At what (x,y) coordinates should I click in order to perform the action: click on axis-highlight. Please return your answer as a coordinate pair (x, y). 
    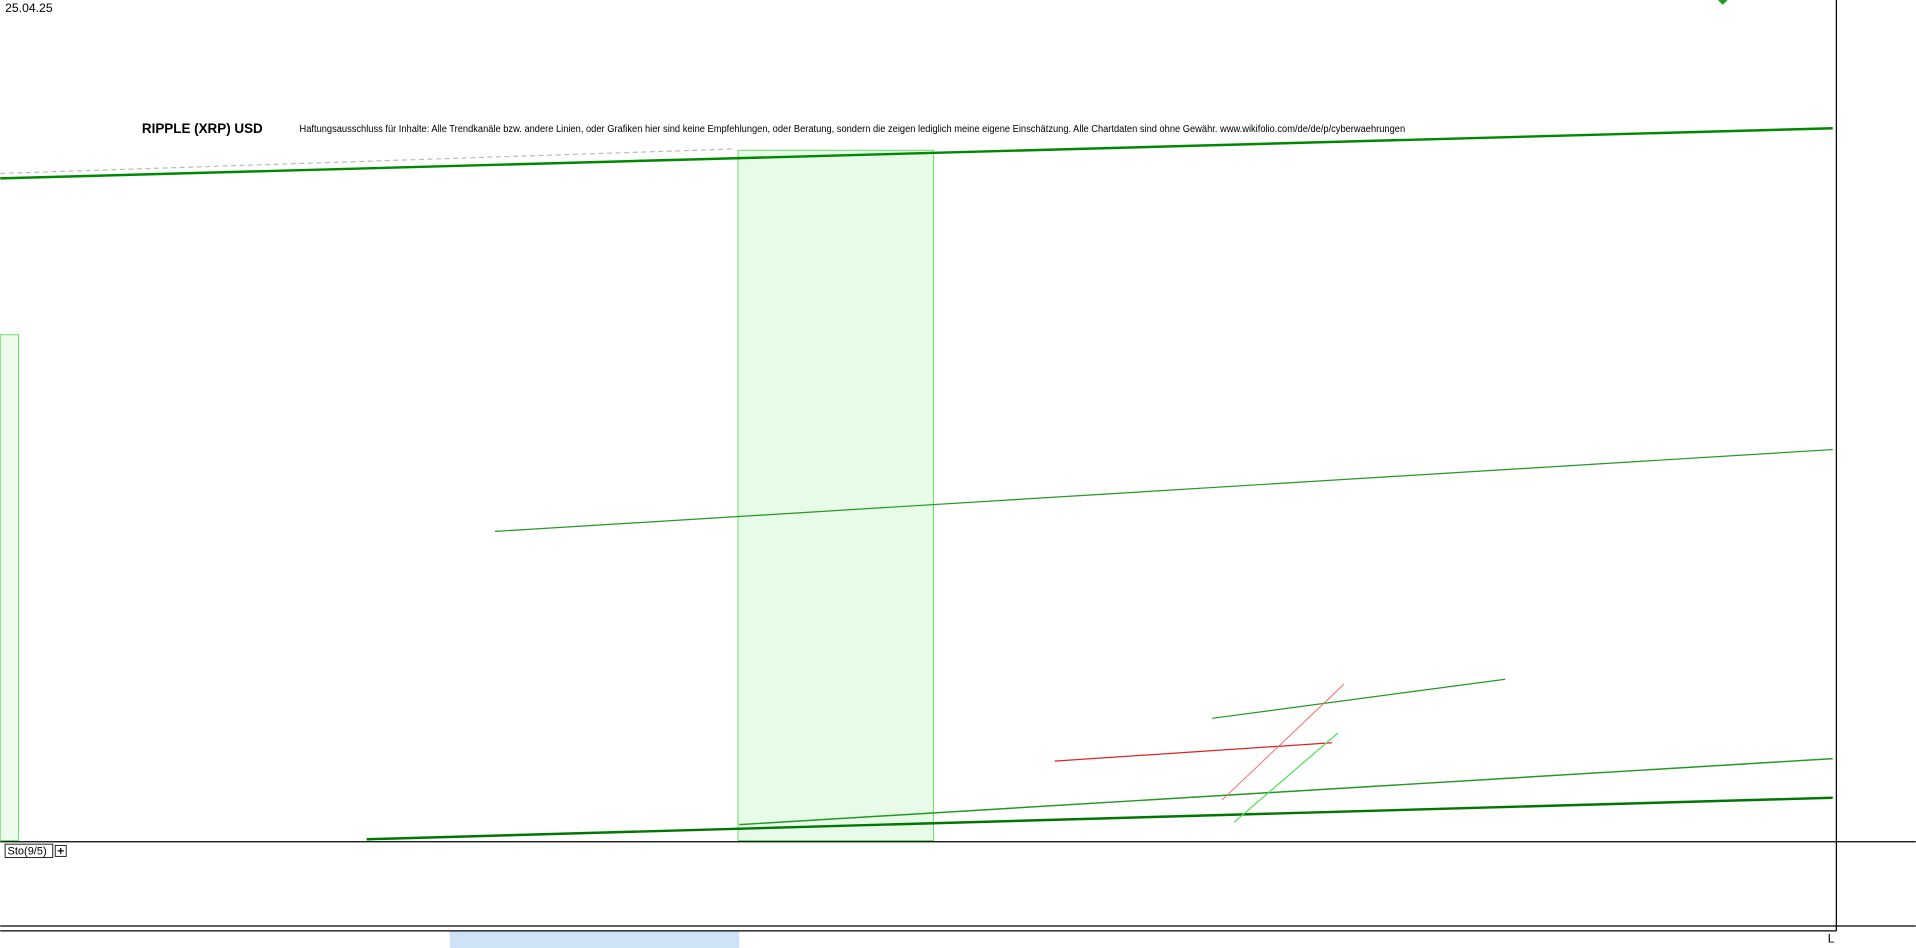
    Looking at the image, I should click on (594, 939).